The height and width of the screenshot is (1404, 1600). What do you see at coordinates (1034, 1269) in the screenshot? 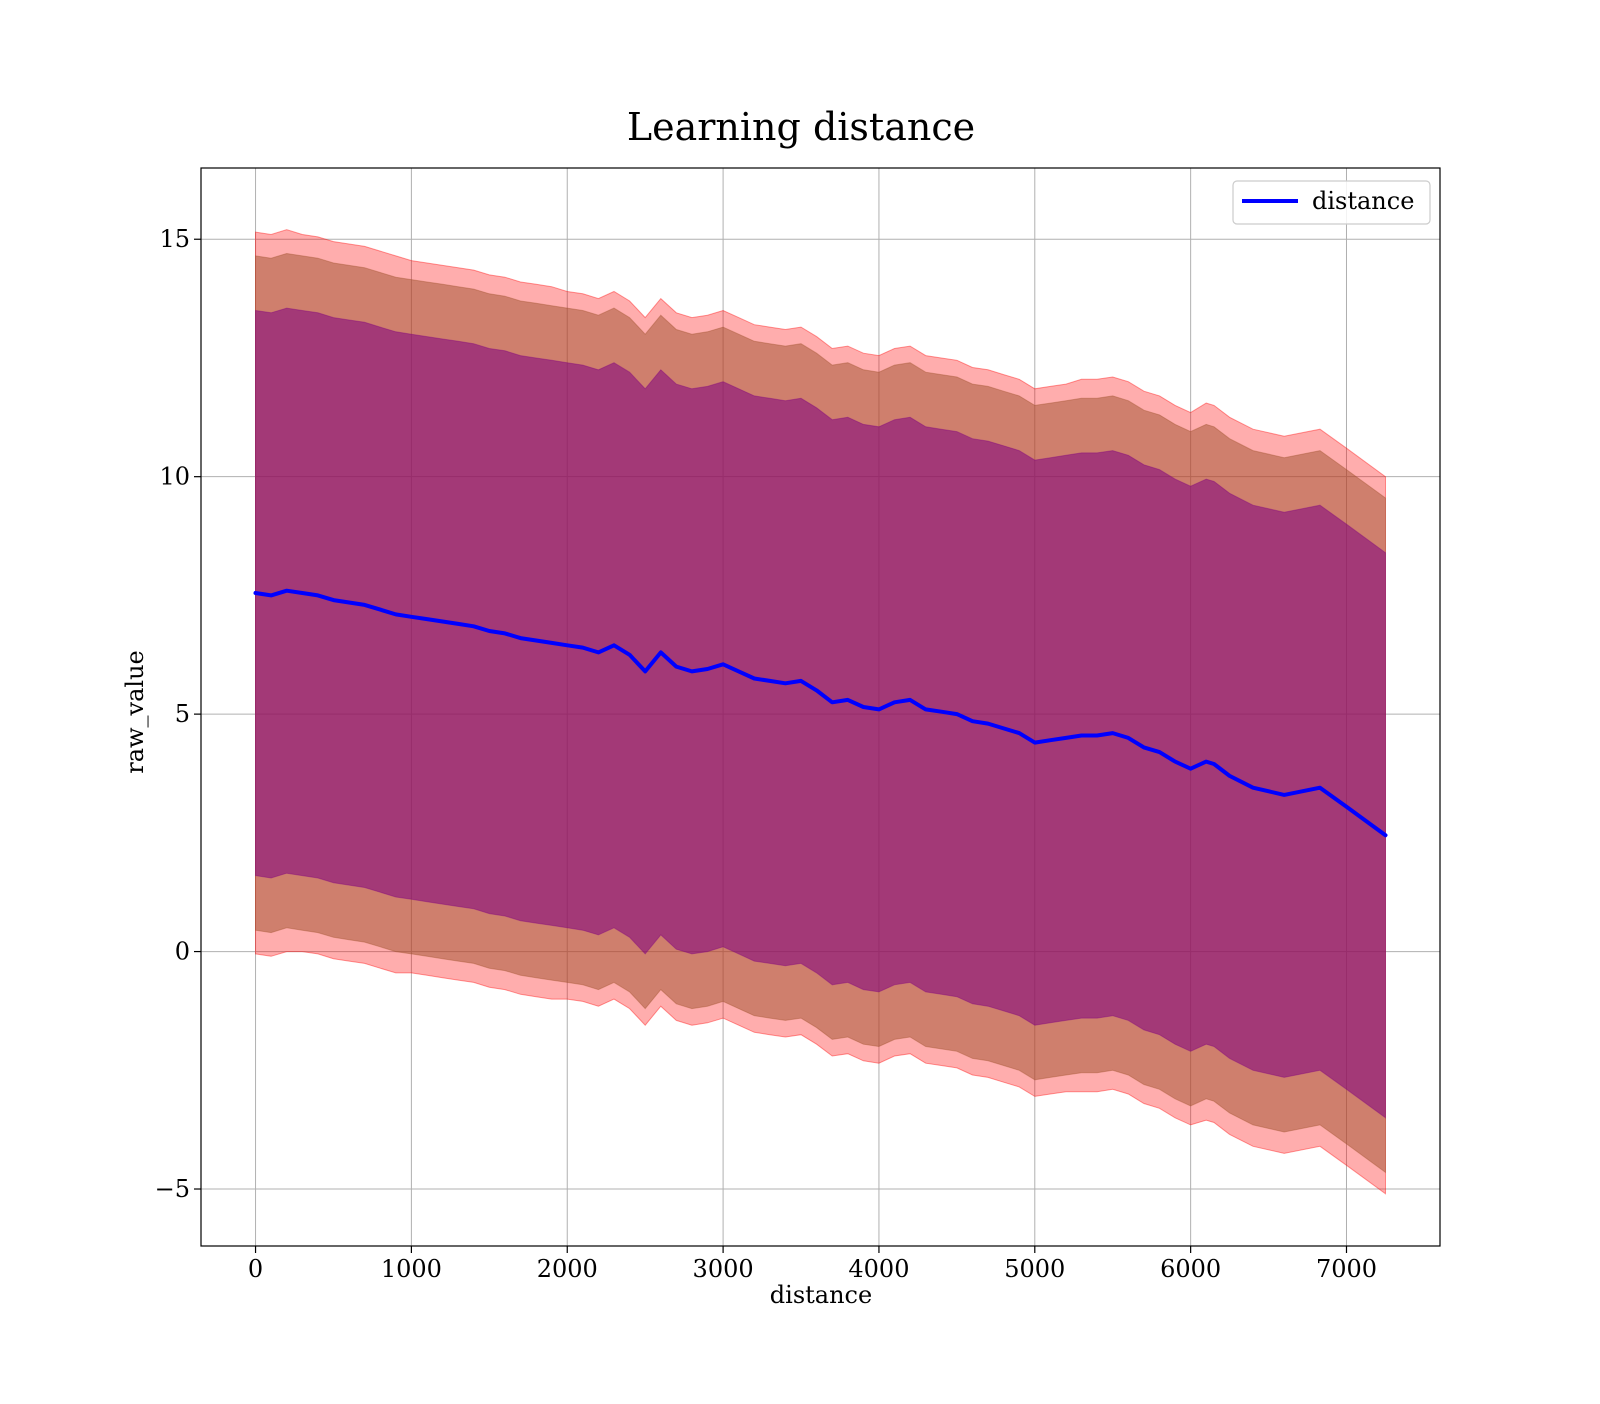
I see `x-tick-label: 5000` at bounding box center [1034, 1269].